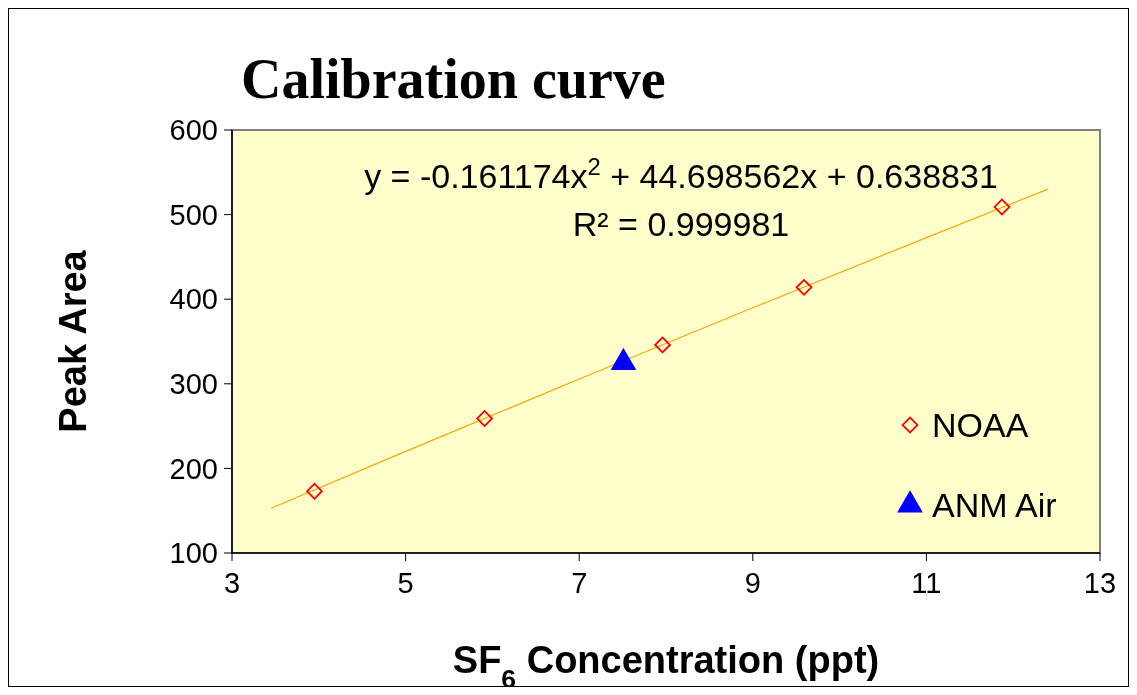 The width and height of the screenshot is (1137, 695). Describe the element at coordinates (405, 583) in the screenshot. I see `x-tick-label: 5` at that location.